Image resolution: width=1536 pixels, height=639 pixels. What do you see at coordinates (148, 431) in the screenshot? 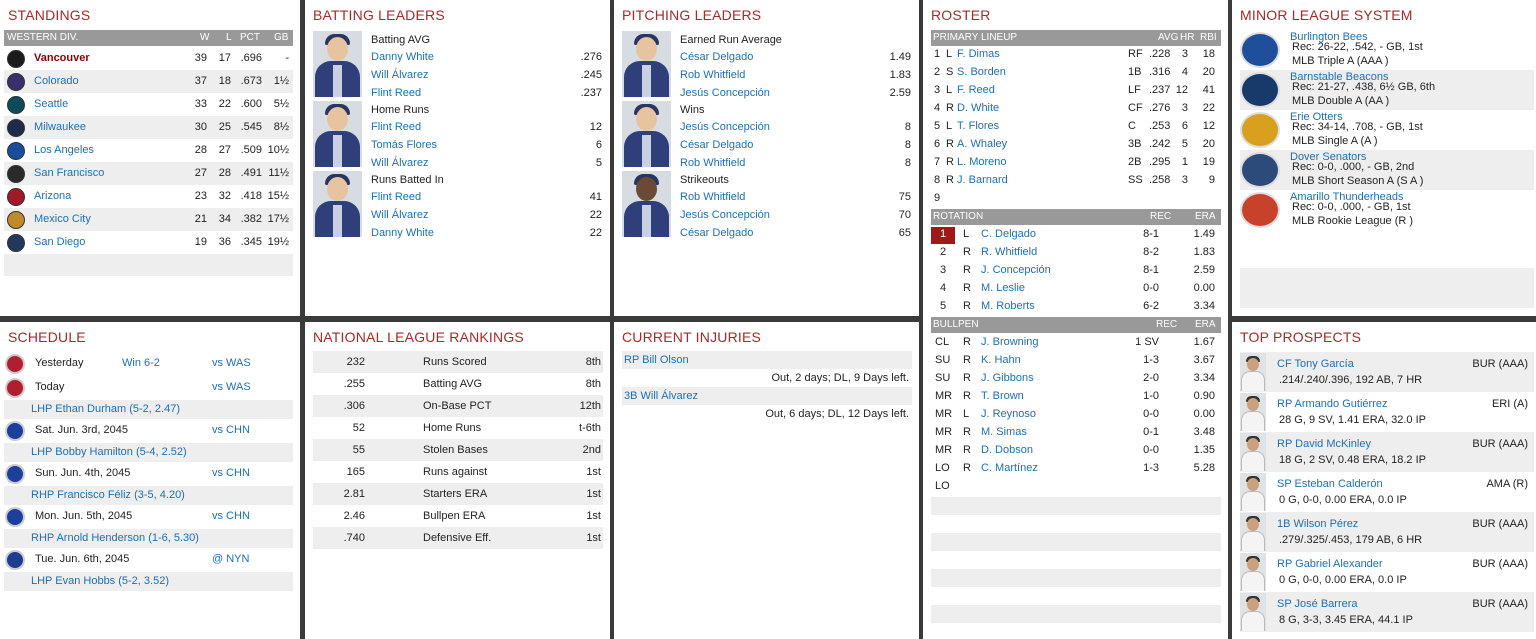
I see `schedule-game-row: Sat. Jun. 3rd, 2045 vs CHN` at bounding box center [148, 431].